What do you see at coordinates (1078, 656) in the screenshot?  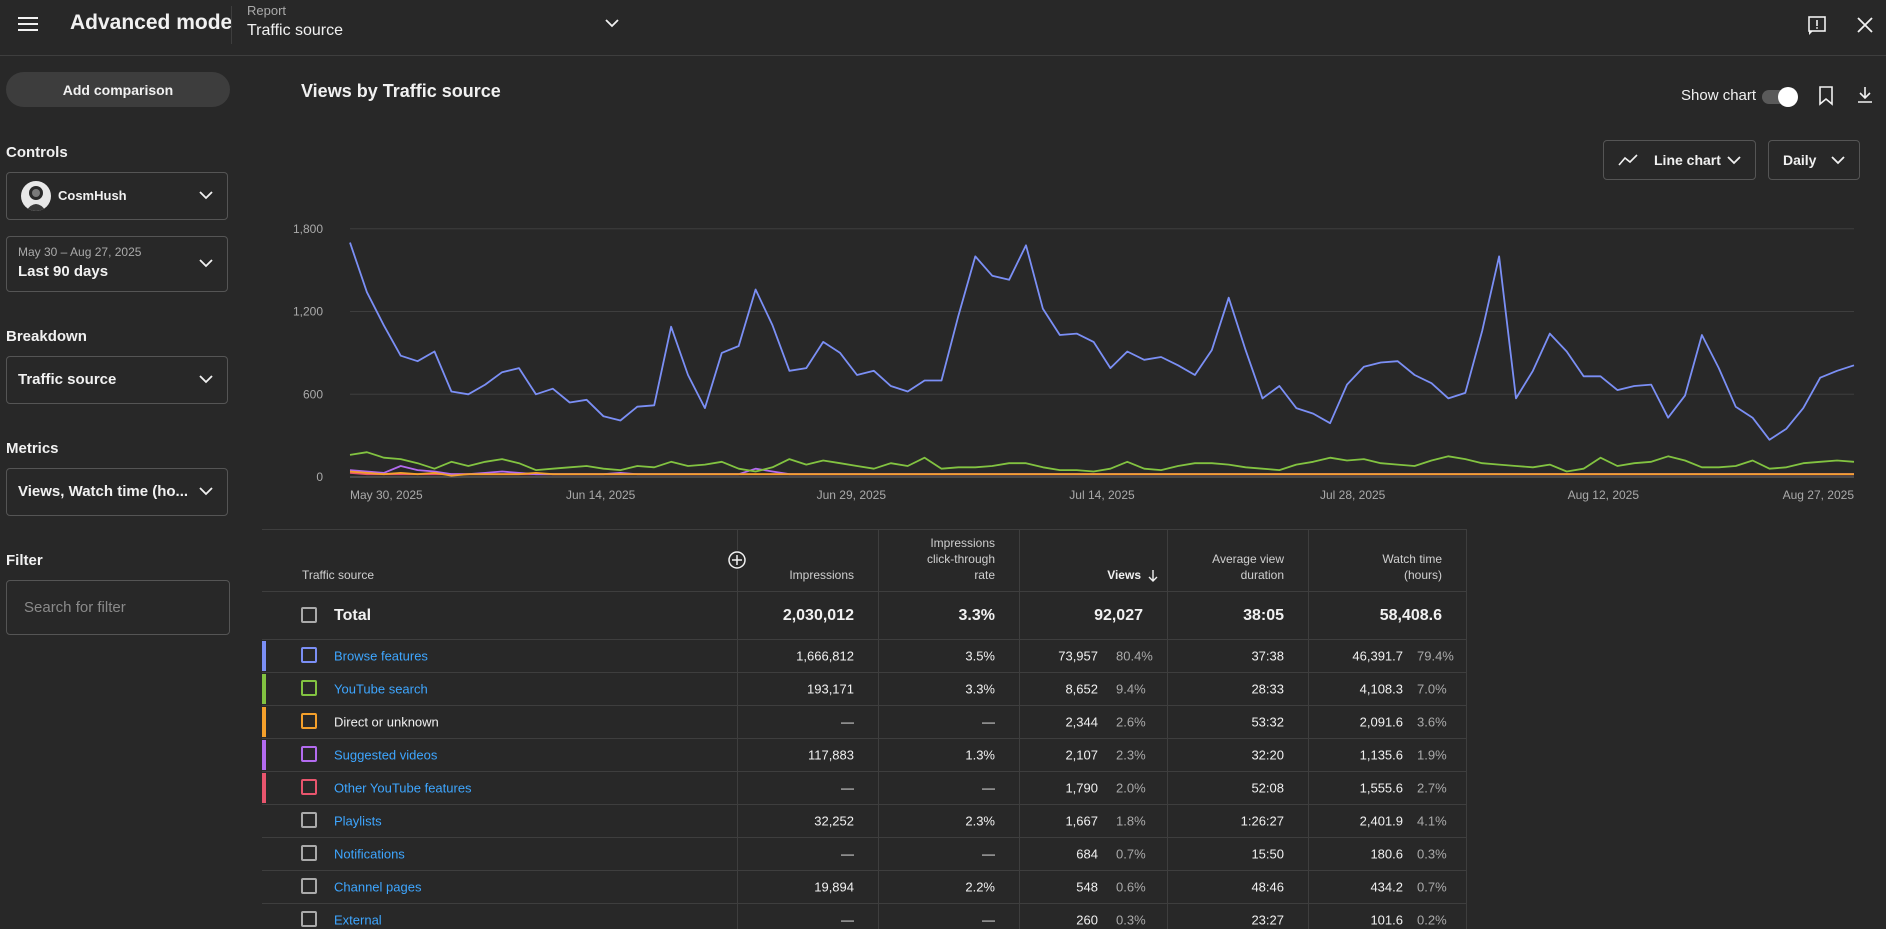 I see `views-value: 73,957` at bounding box center [1078, 656].